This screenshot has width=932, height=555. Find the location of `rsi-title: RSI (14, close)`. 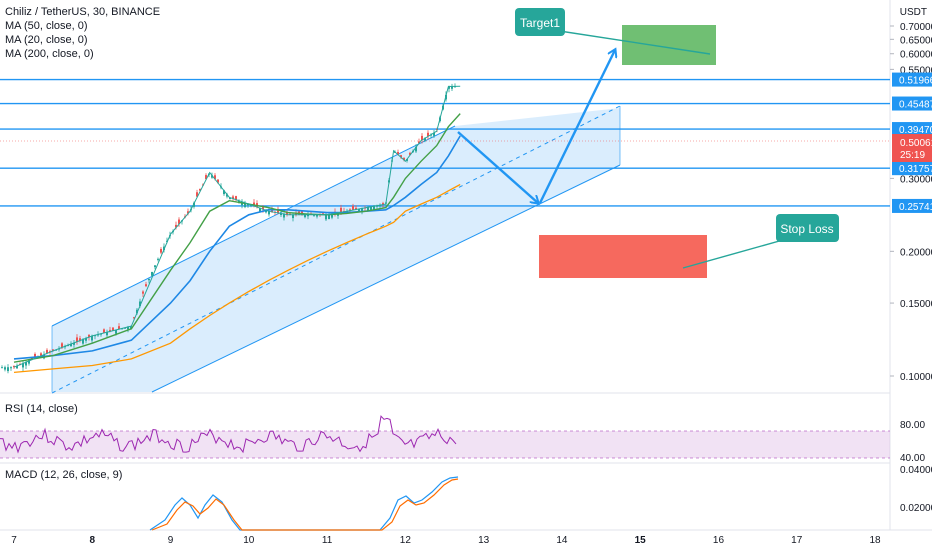

rsi-title: RSI (14, close) is located at coordinates (41, 409).